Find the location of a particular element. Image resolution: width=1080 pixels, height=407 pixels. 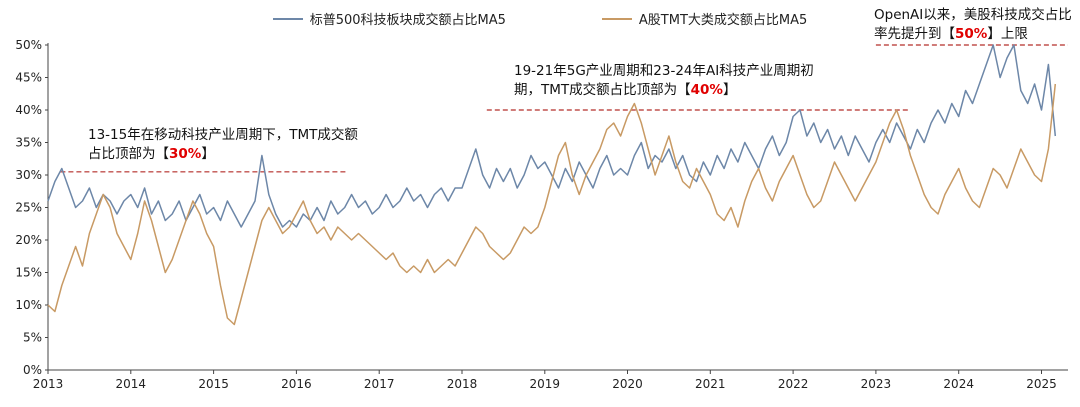

legend: 标普500科技板块成交额占比MA5 A股TMT大类成交额占比MA5 is located at coordinates (540, 18).